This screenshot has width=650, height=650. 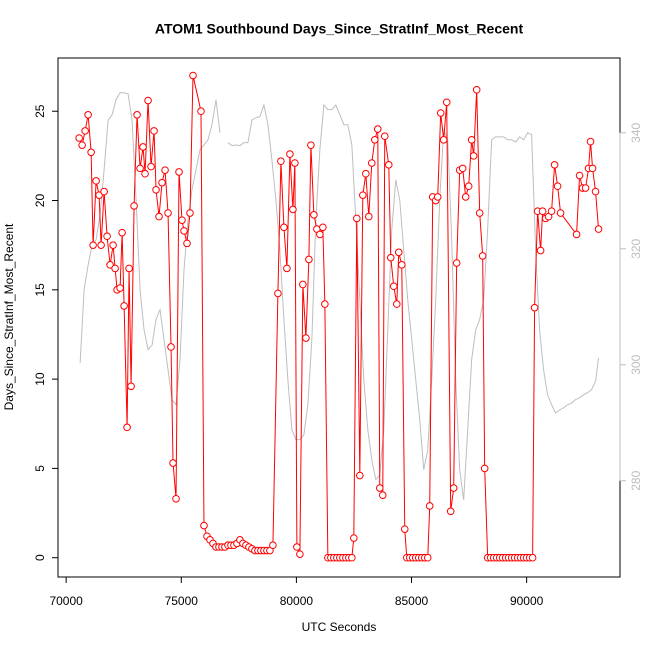 I want to click on y2-tick-label: 320, so click(x=636, y=248).